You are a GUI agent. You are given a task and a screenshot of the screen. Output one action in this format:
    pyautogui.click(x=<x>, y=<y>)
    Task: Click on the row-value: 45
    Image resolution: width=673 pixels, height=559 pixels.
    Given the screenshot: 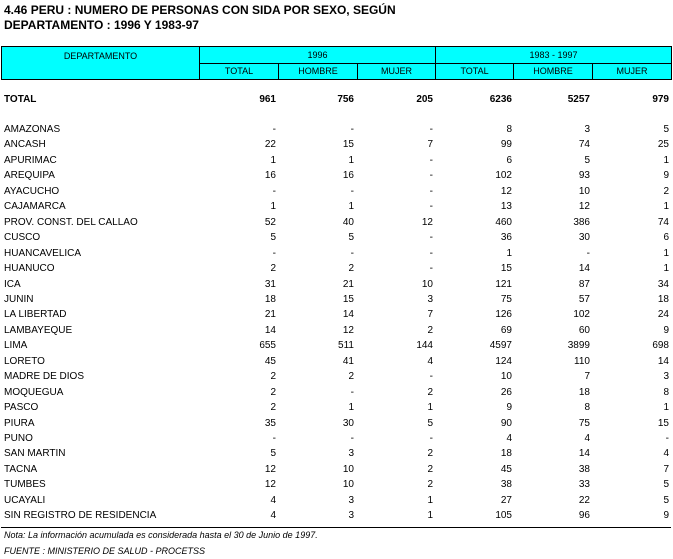 What is the action you would take?
    pyautogui.click(x=506, y=469)
    